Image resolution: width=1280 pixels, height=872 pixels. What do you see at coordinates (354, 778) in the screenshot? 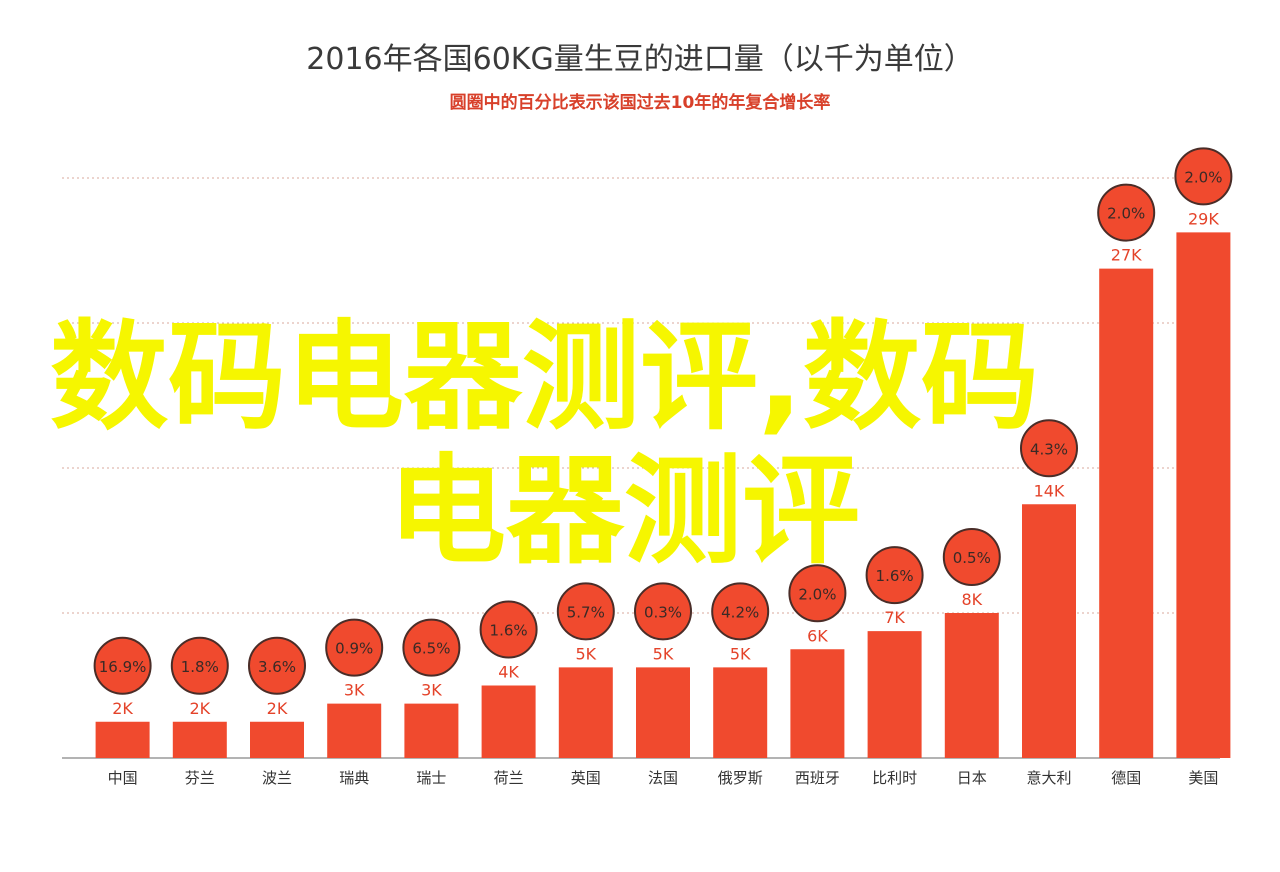
I see `x-tick-label-3: 瑞典` at bounding box center [354, 778].